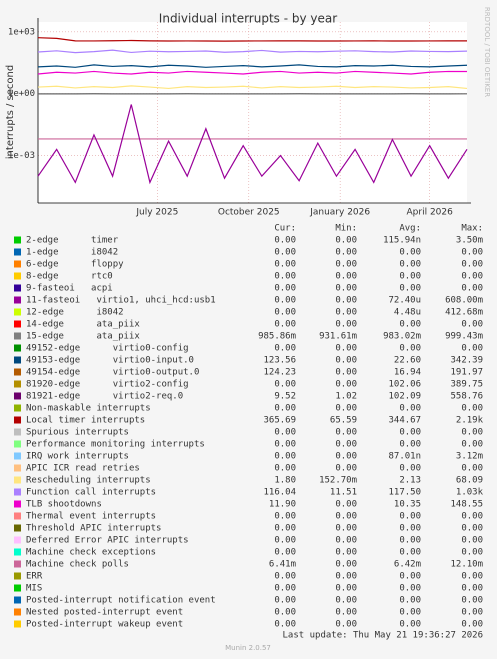 The width and height of the screenshot is (497, 659). What do you see at coordinates (338, 481) in the screenshot?
I see `legend-stat: 152.70m` at bounding box center [338, 481].